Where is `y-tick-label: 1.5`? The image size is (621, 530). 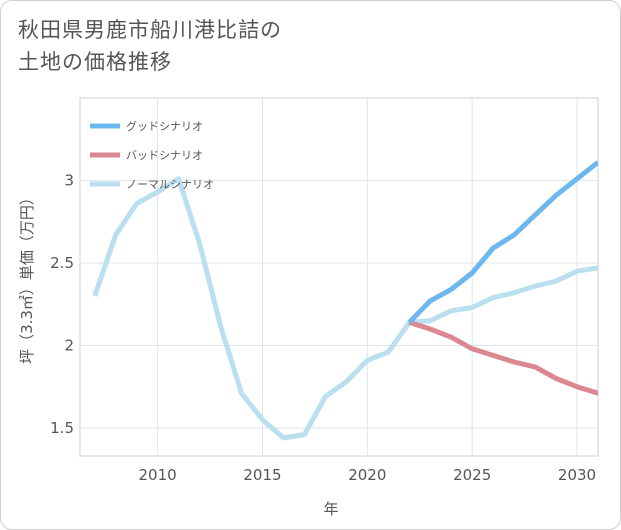 y-tick-label: 1.5 is located at coordinates (62, 428).